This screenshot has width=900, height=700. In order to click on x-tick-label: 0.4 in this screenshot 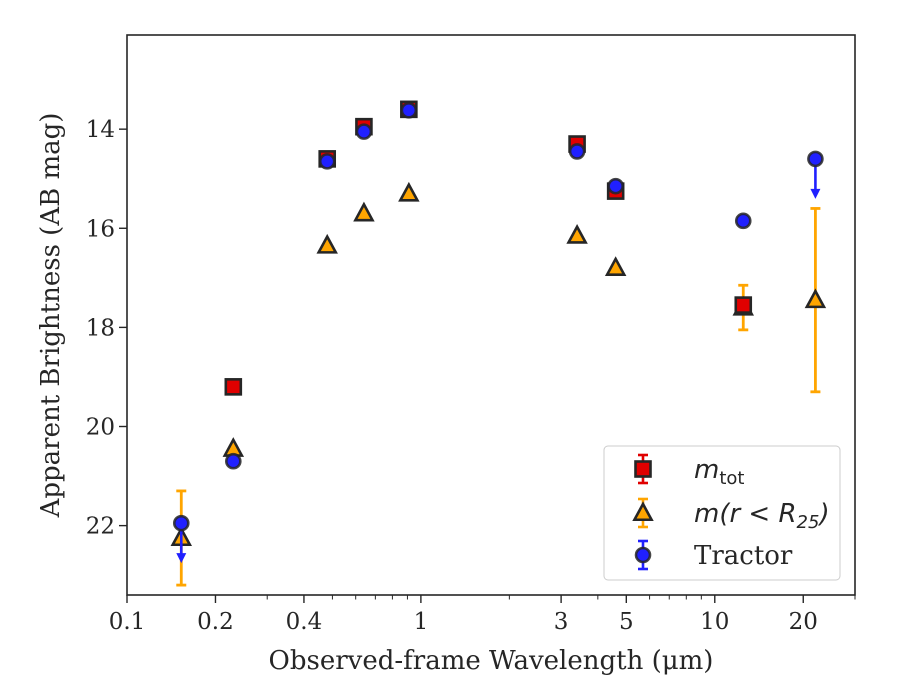, I will do `click(304, 622)`.